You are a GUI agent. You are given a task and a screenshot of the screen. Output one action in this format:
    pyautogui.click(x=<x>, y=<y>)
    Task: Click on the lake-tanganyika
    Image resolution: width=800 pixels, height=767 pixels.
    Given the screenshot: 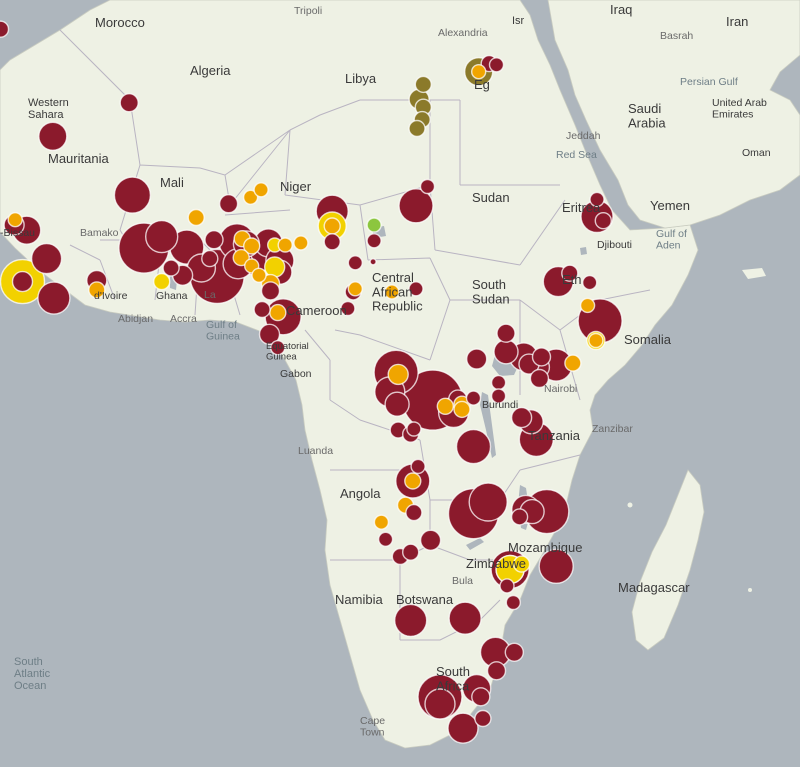 What is the action you would take?
    pyautogui.click(x=488, y=425)
    